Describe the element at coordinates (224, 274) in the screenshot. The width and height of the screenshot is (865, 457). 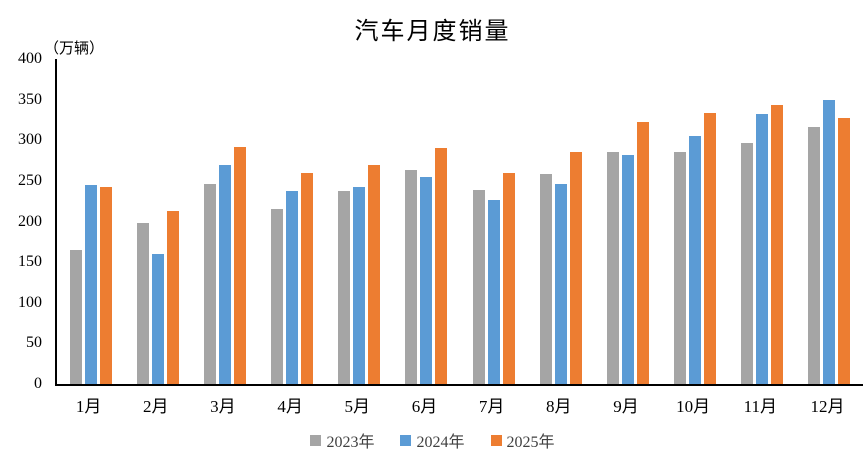
I see `bar-2024年-3月` at that location.